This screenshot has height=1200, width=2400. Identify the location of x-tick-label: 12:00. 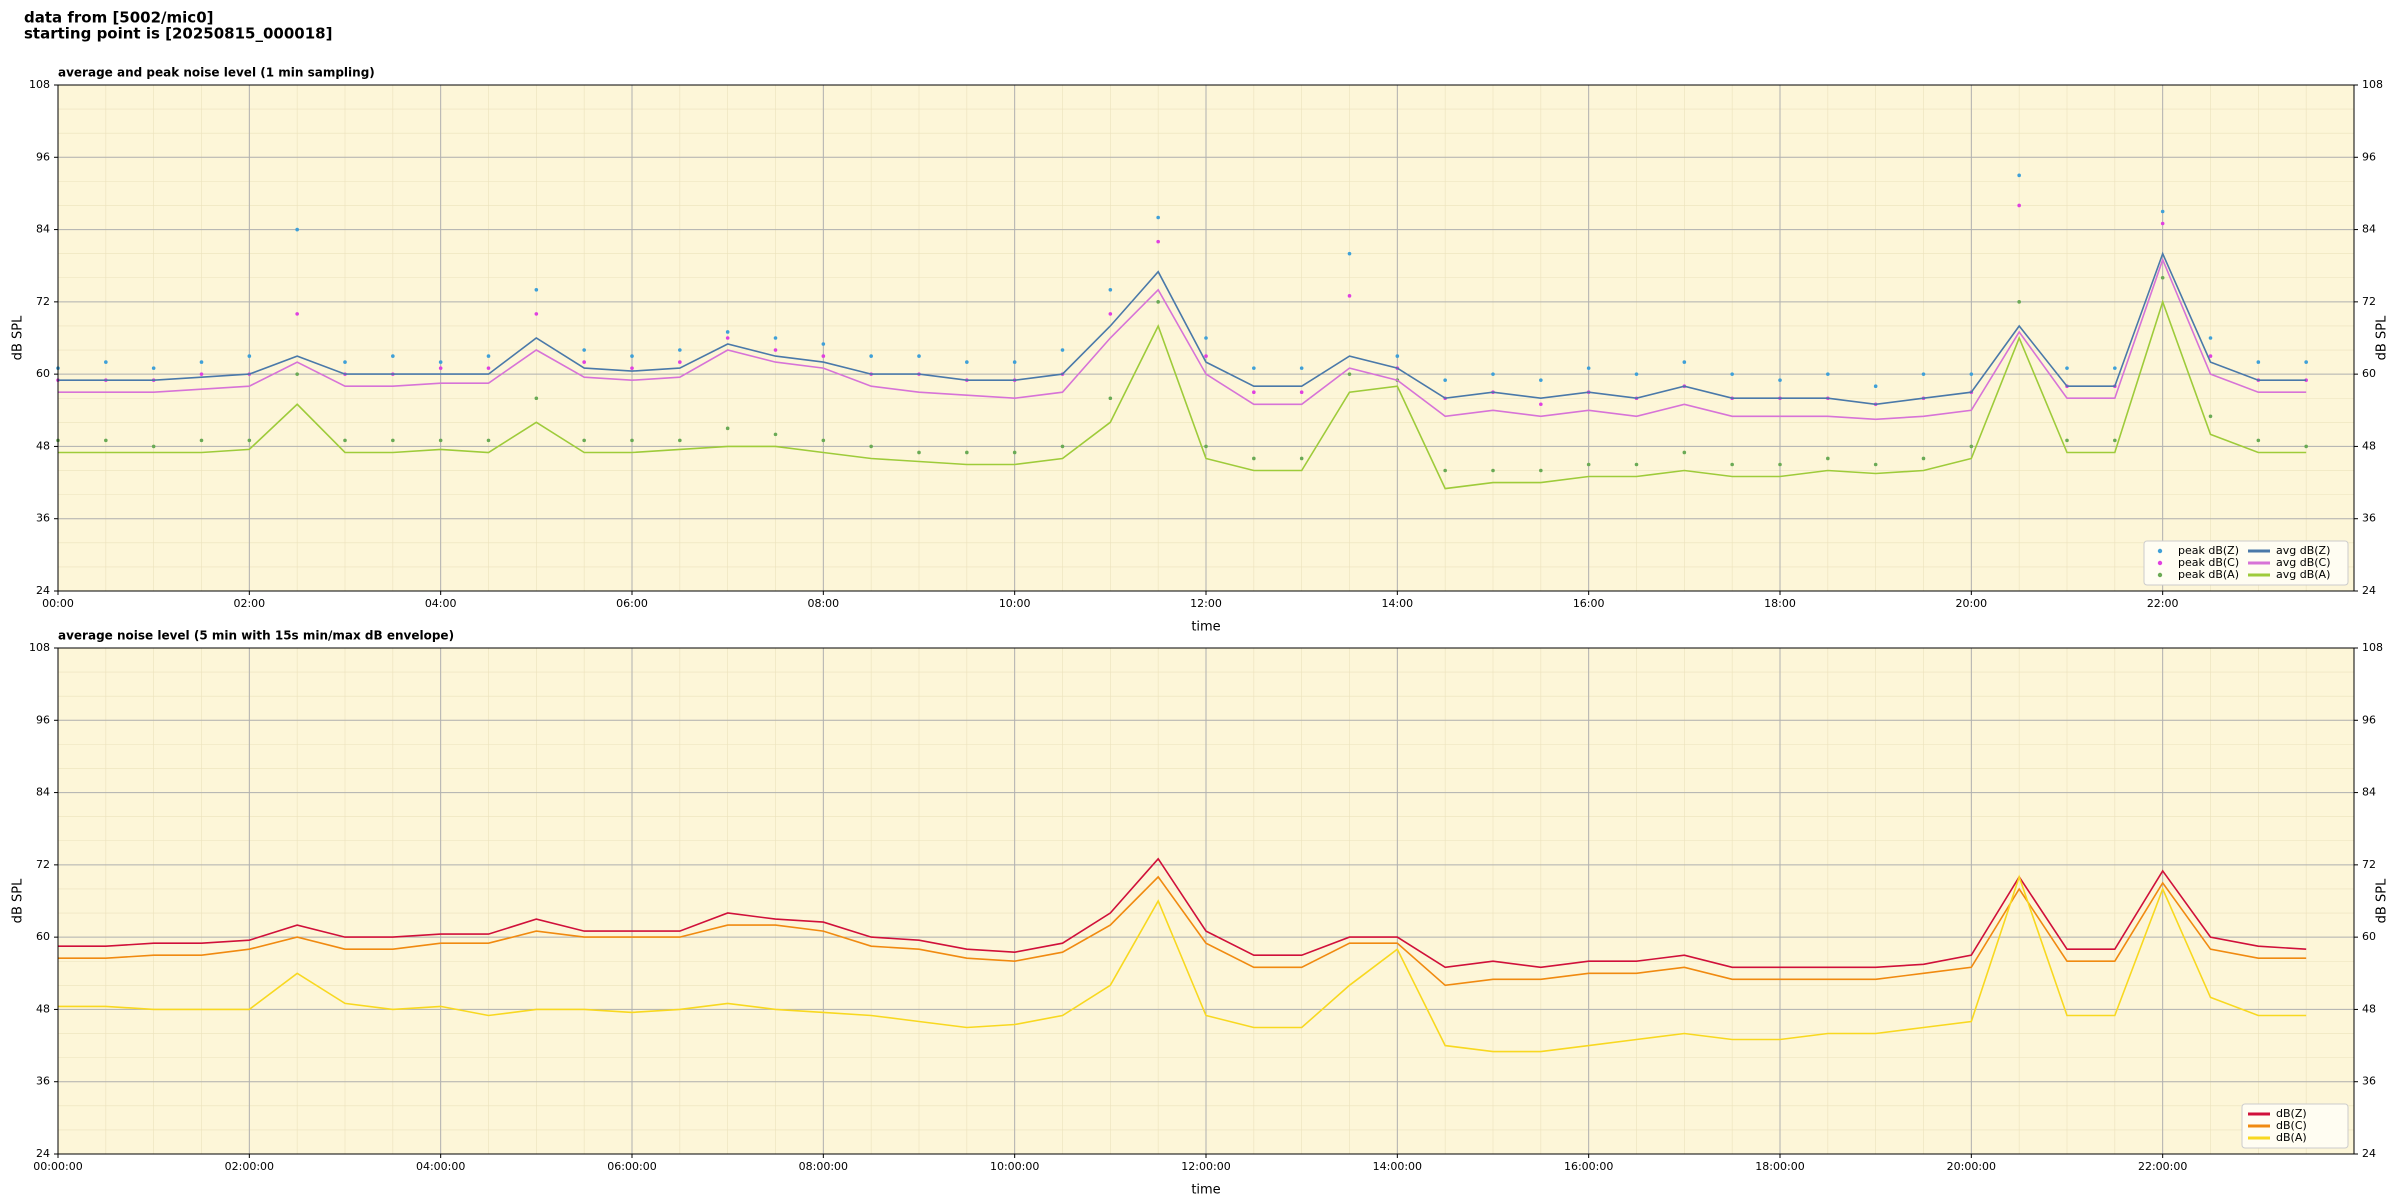
(1206, 603).